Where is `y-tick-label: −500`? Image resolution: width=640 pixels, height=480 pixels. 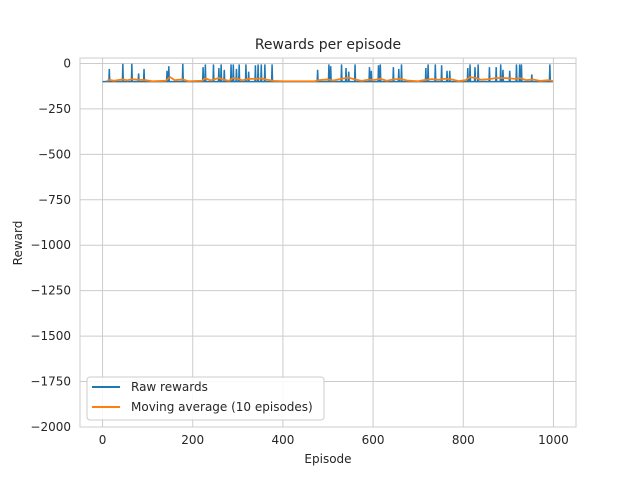 y-tick-label: −500 is located at coordinates (54, 154).